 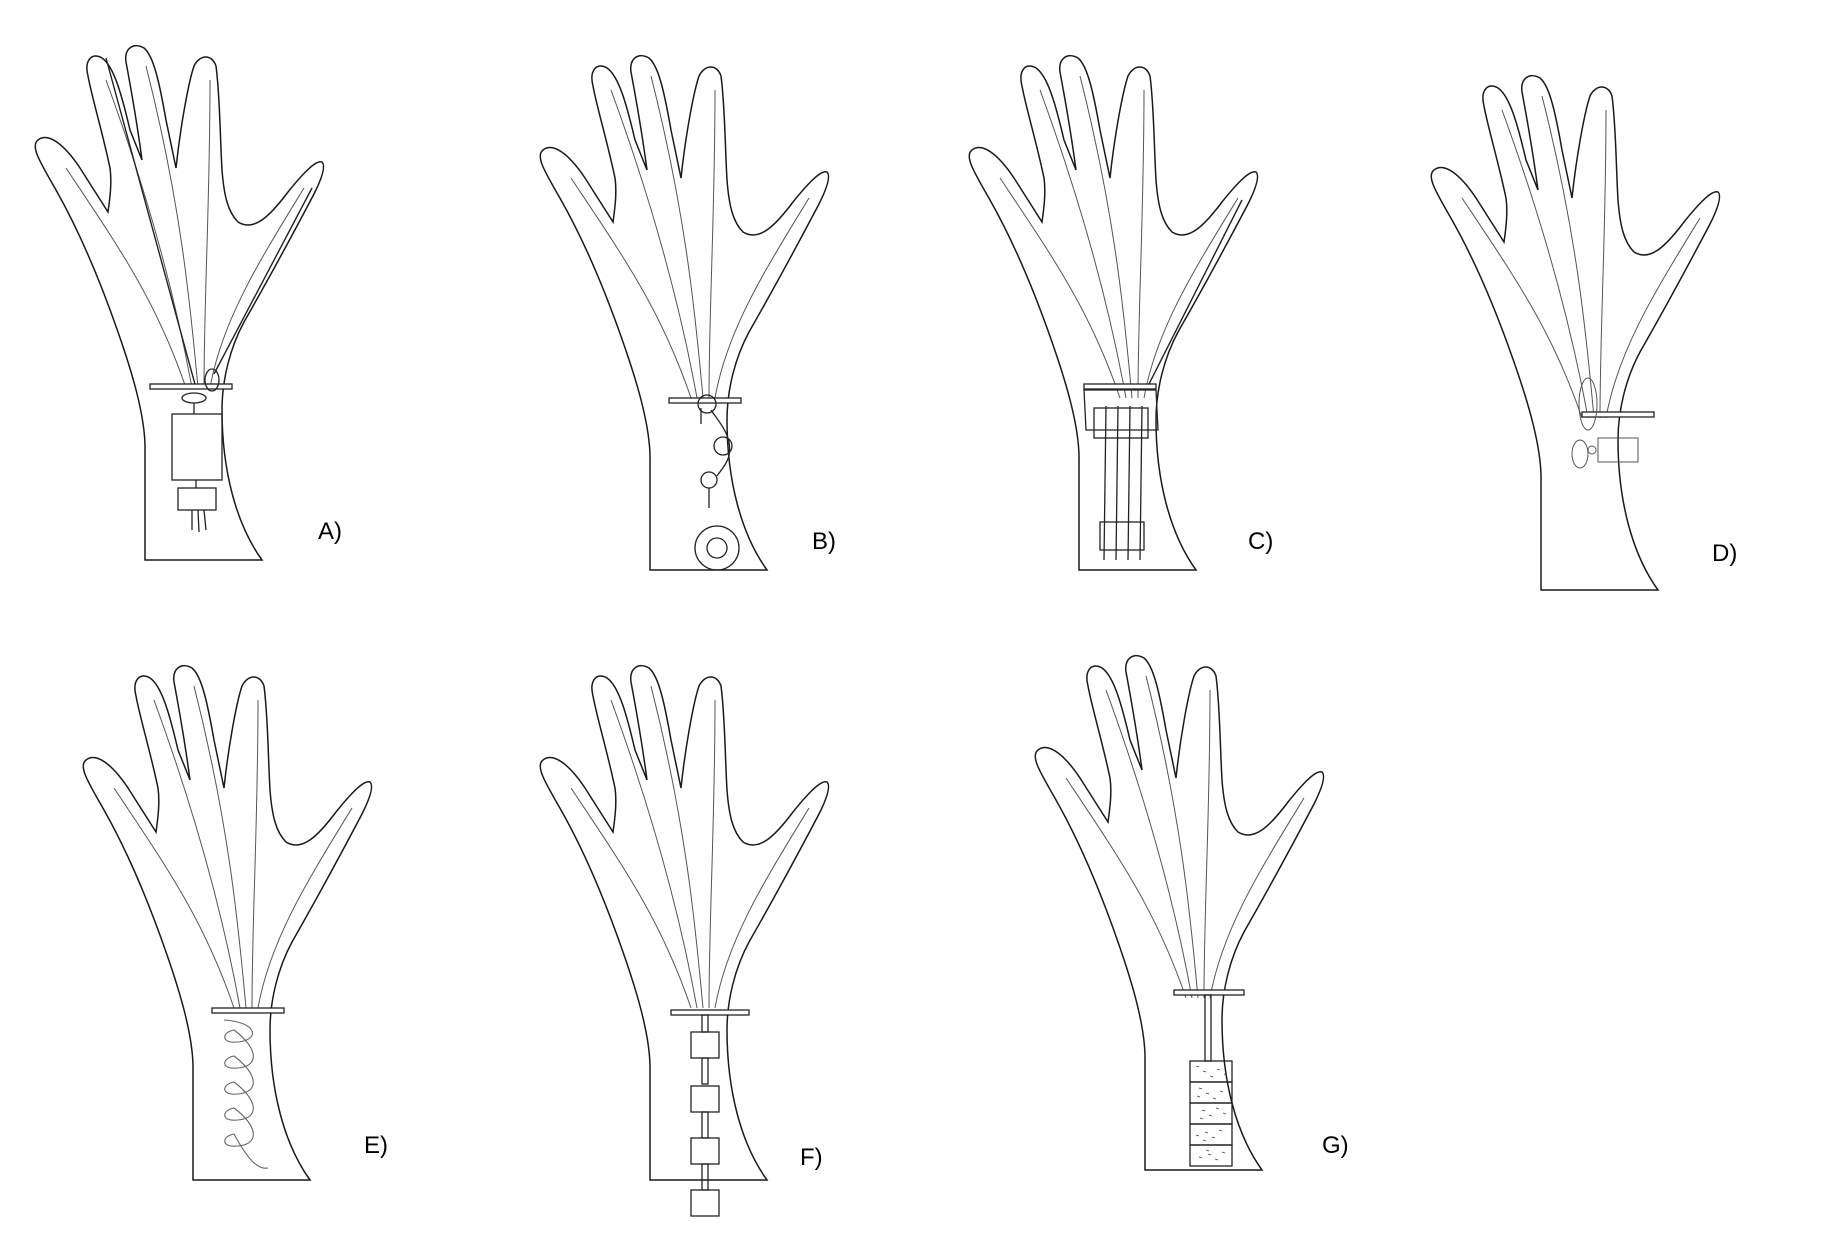 I want to click on side-guide, so click(x=1588, y=404).